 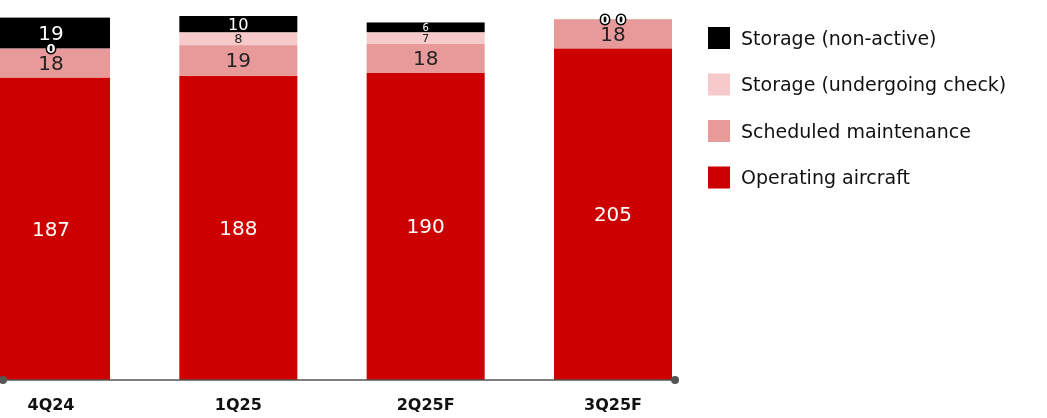 I want to click on data-label: 8, so click(x=238, y=39).